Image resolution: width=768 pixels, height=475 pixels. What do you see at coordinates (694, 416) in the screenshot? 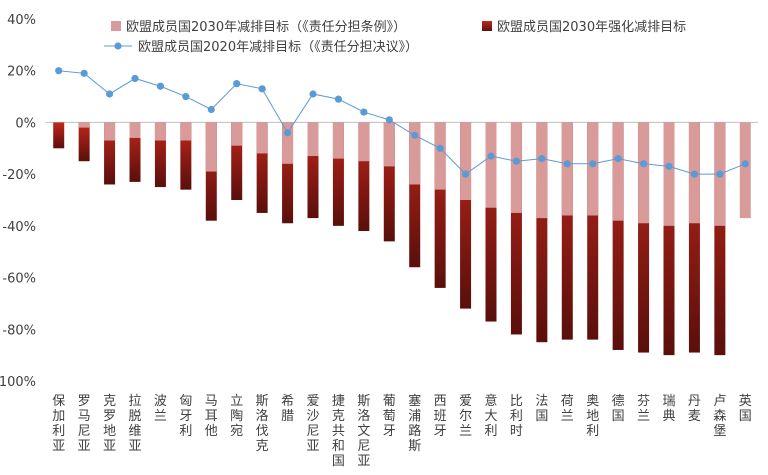
I see `x-category-char: 麦` at bounding box center [694, 416].